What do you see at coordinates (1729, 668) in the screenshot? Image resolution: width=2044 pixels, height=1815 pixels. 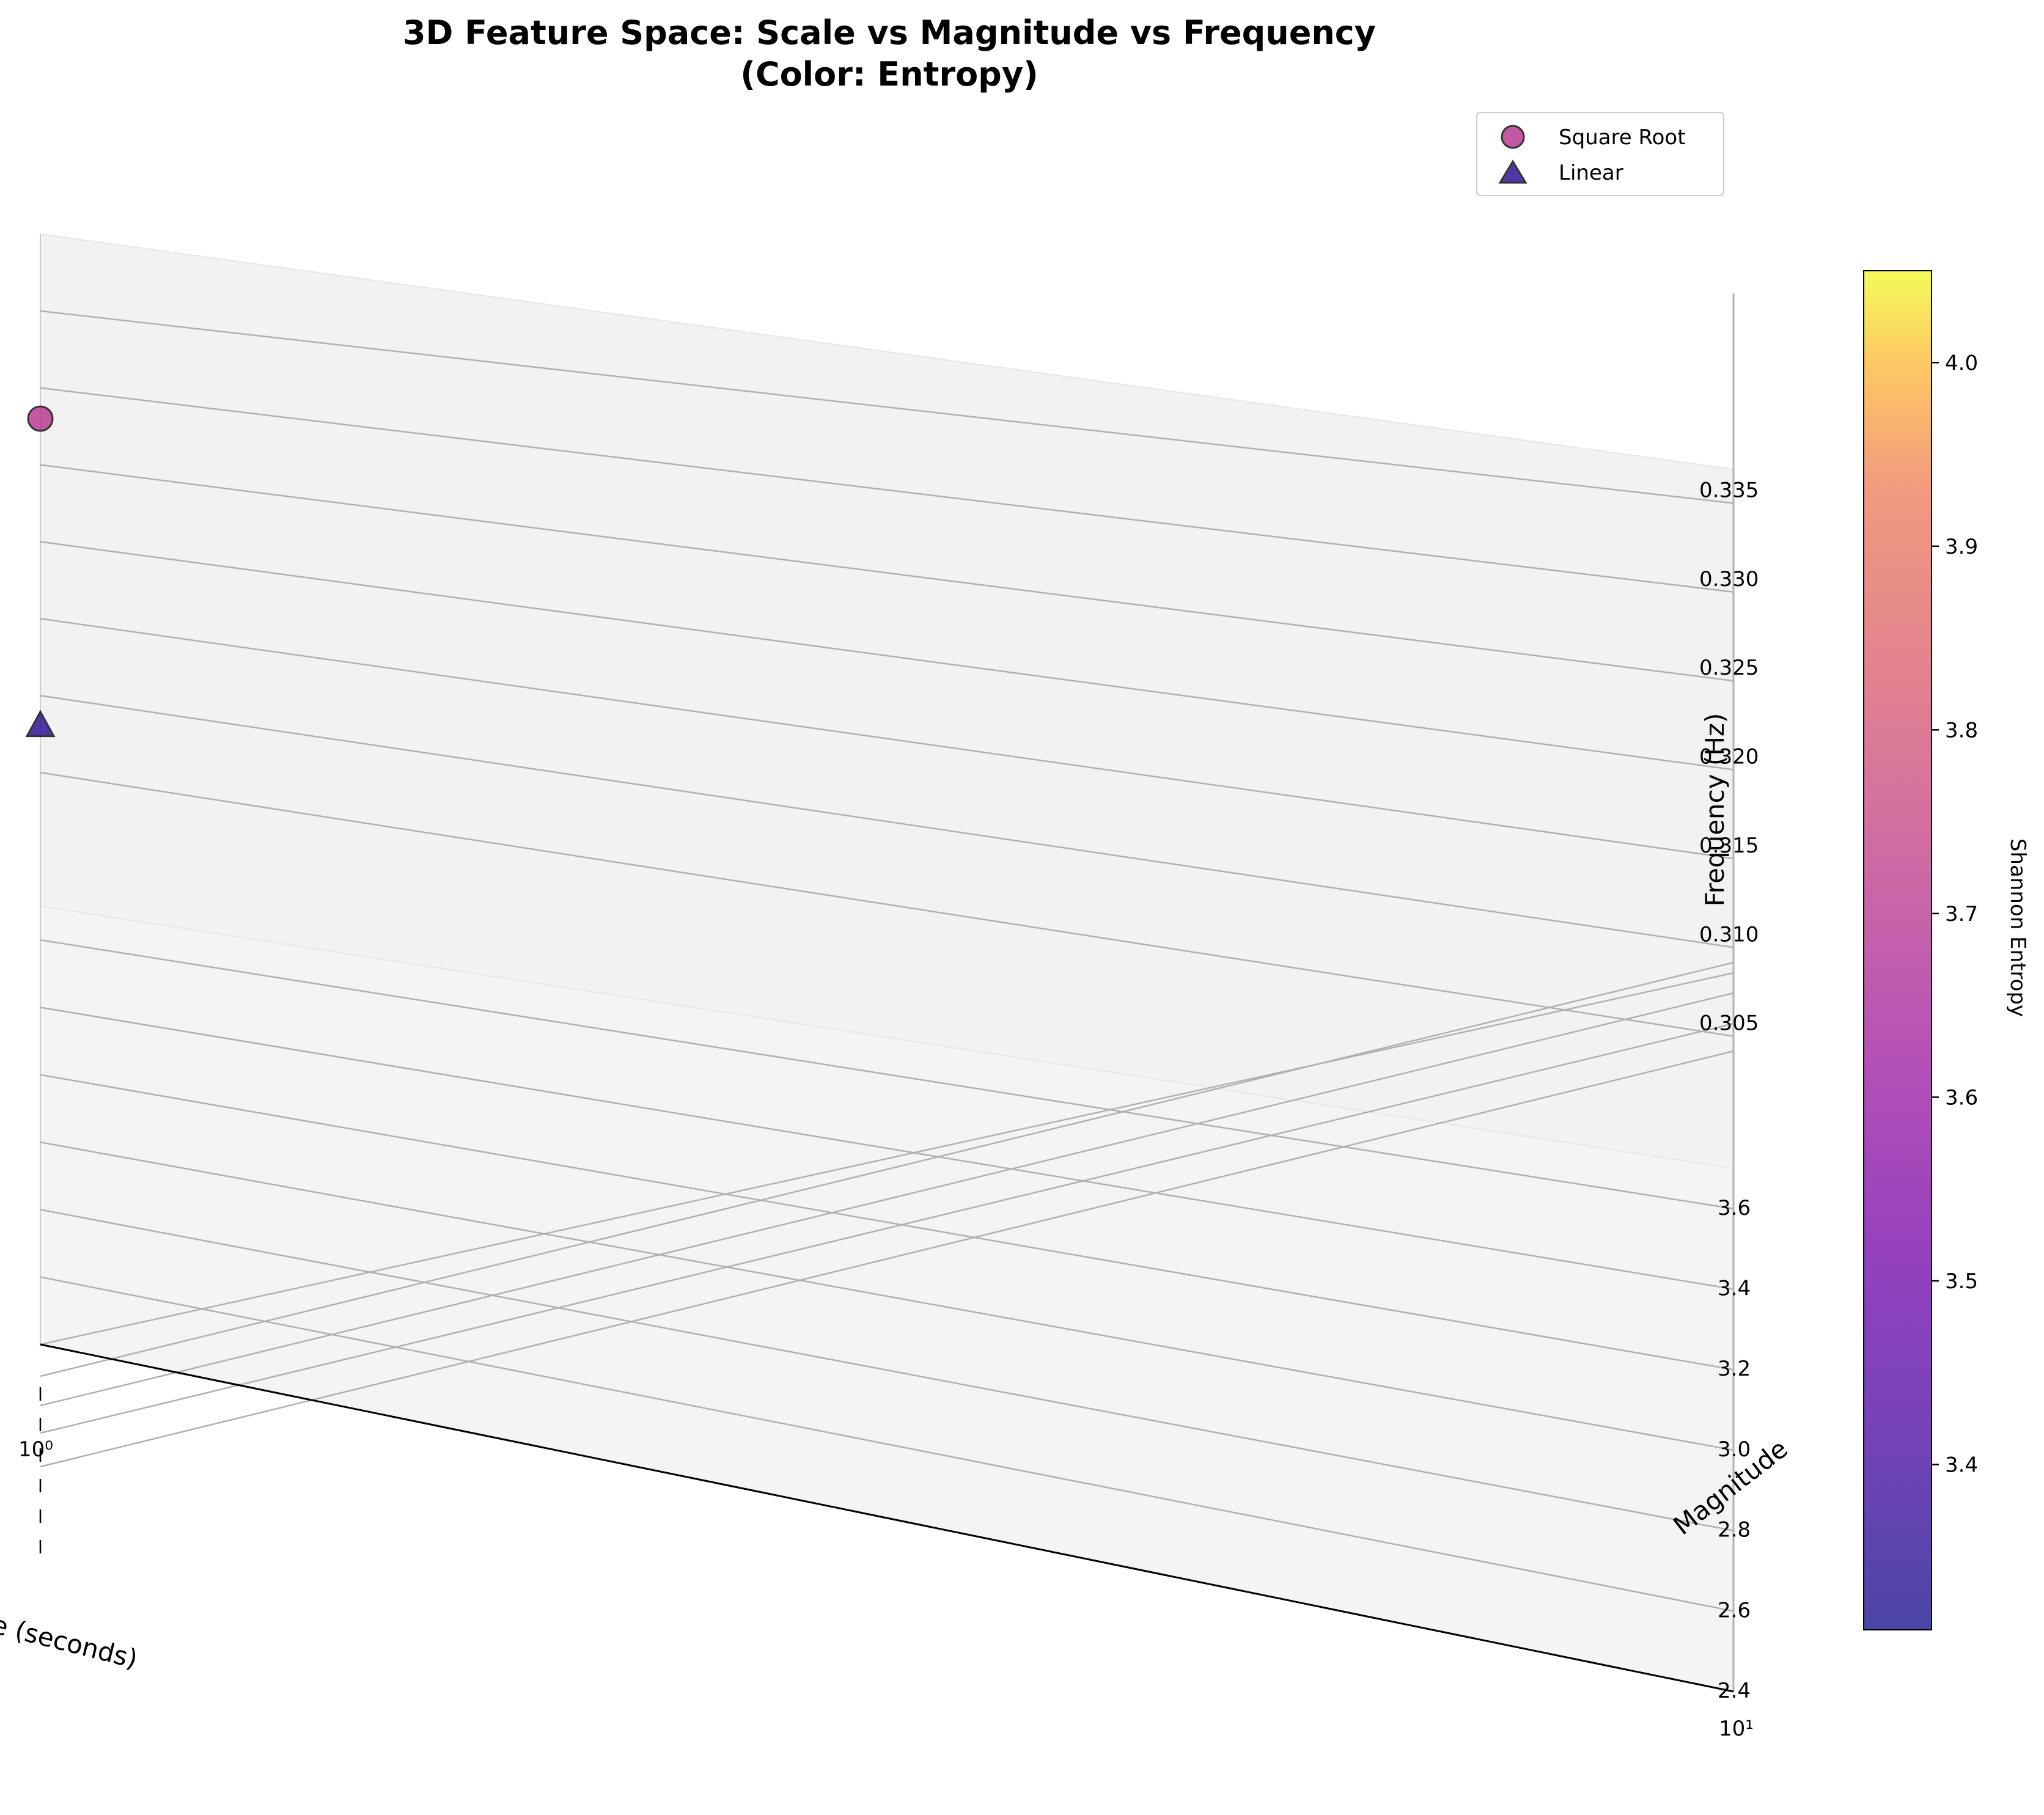 I see `z-tick-label: 0.325` at bounding box center [1729, 668].